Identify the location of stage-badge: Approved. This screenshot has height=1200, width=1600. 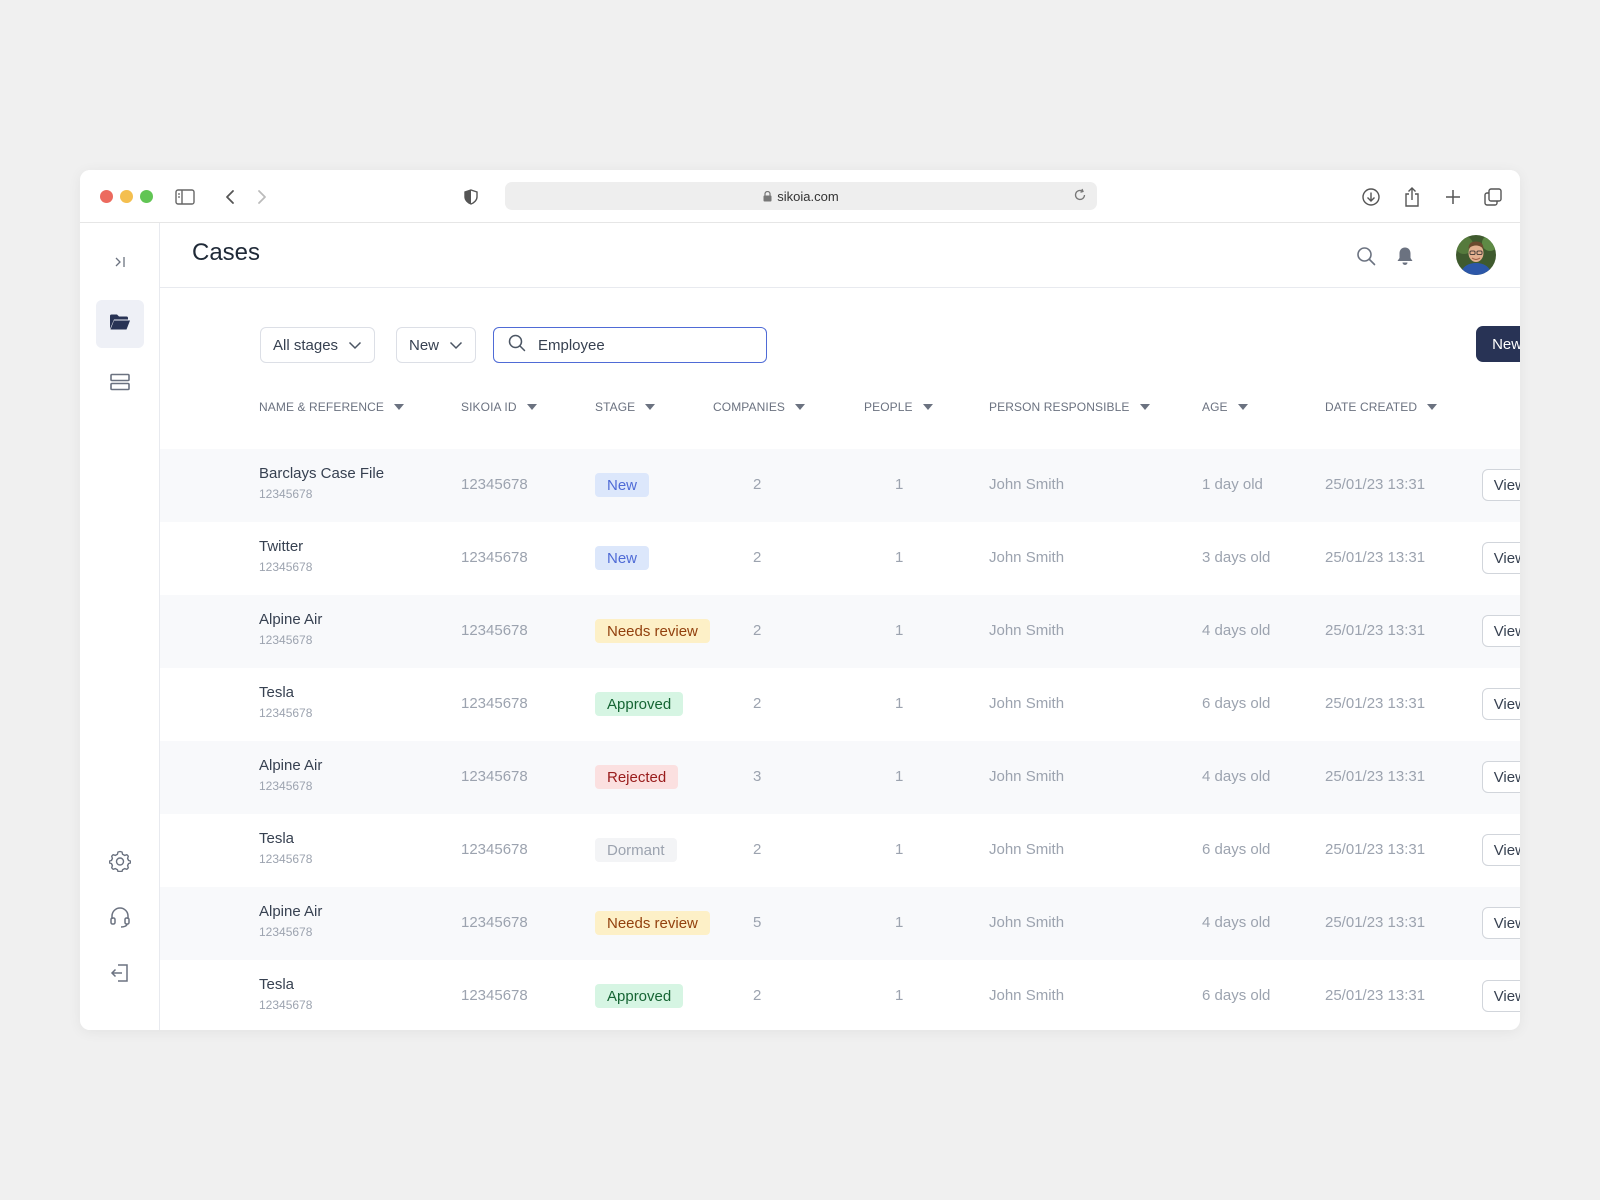
(639, 704).